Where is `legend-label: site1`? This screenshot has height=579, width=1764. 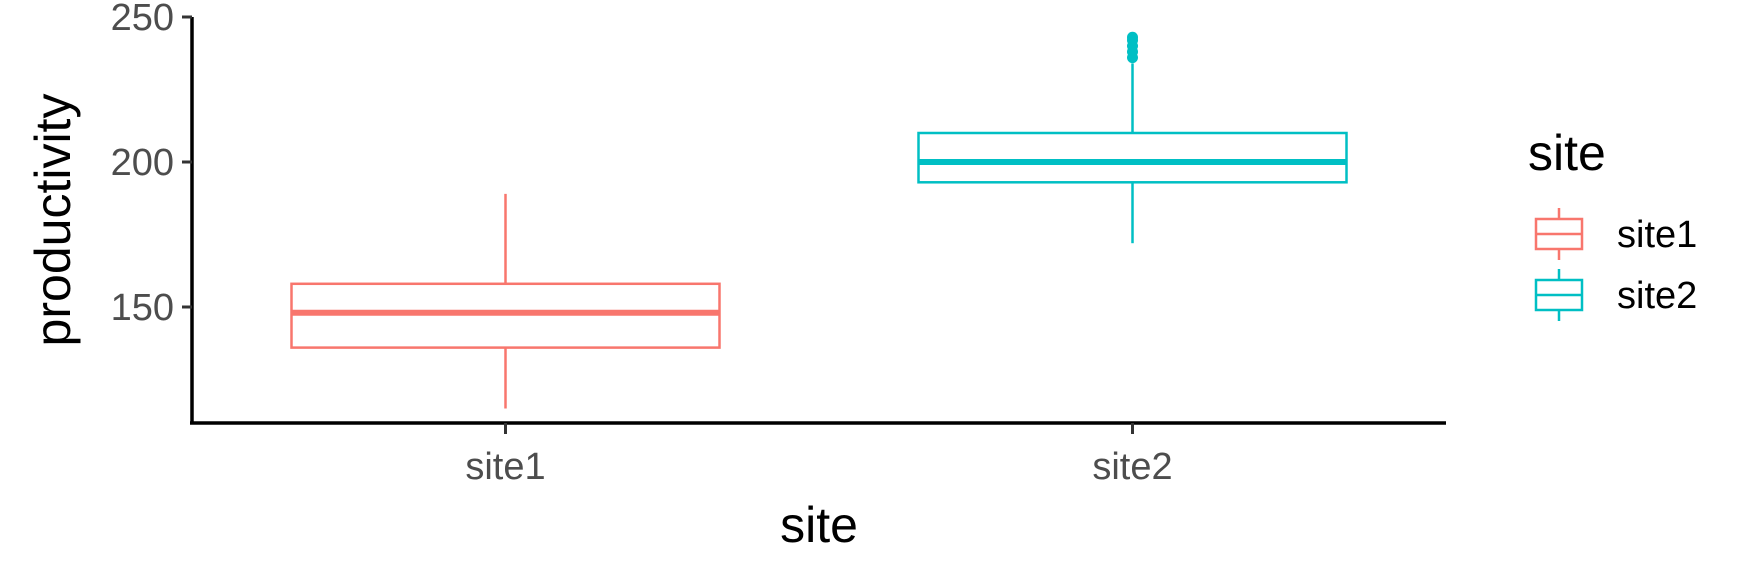
legend-label: site1 is located at coordinates (1657, 235).